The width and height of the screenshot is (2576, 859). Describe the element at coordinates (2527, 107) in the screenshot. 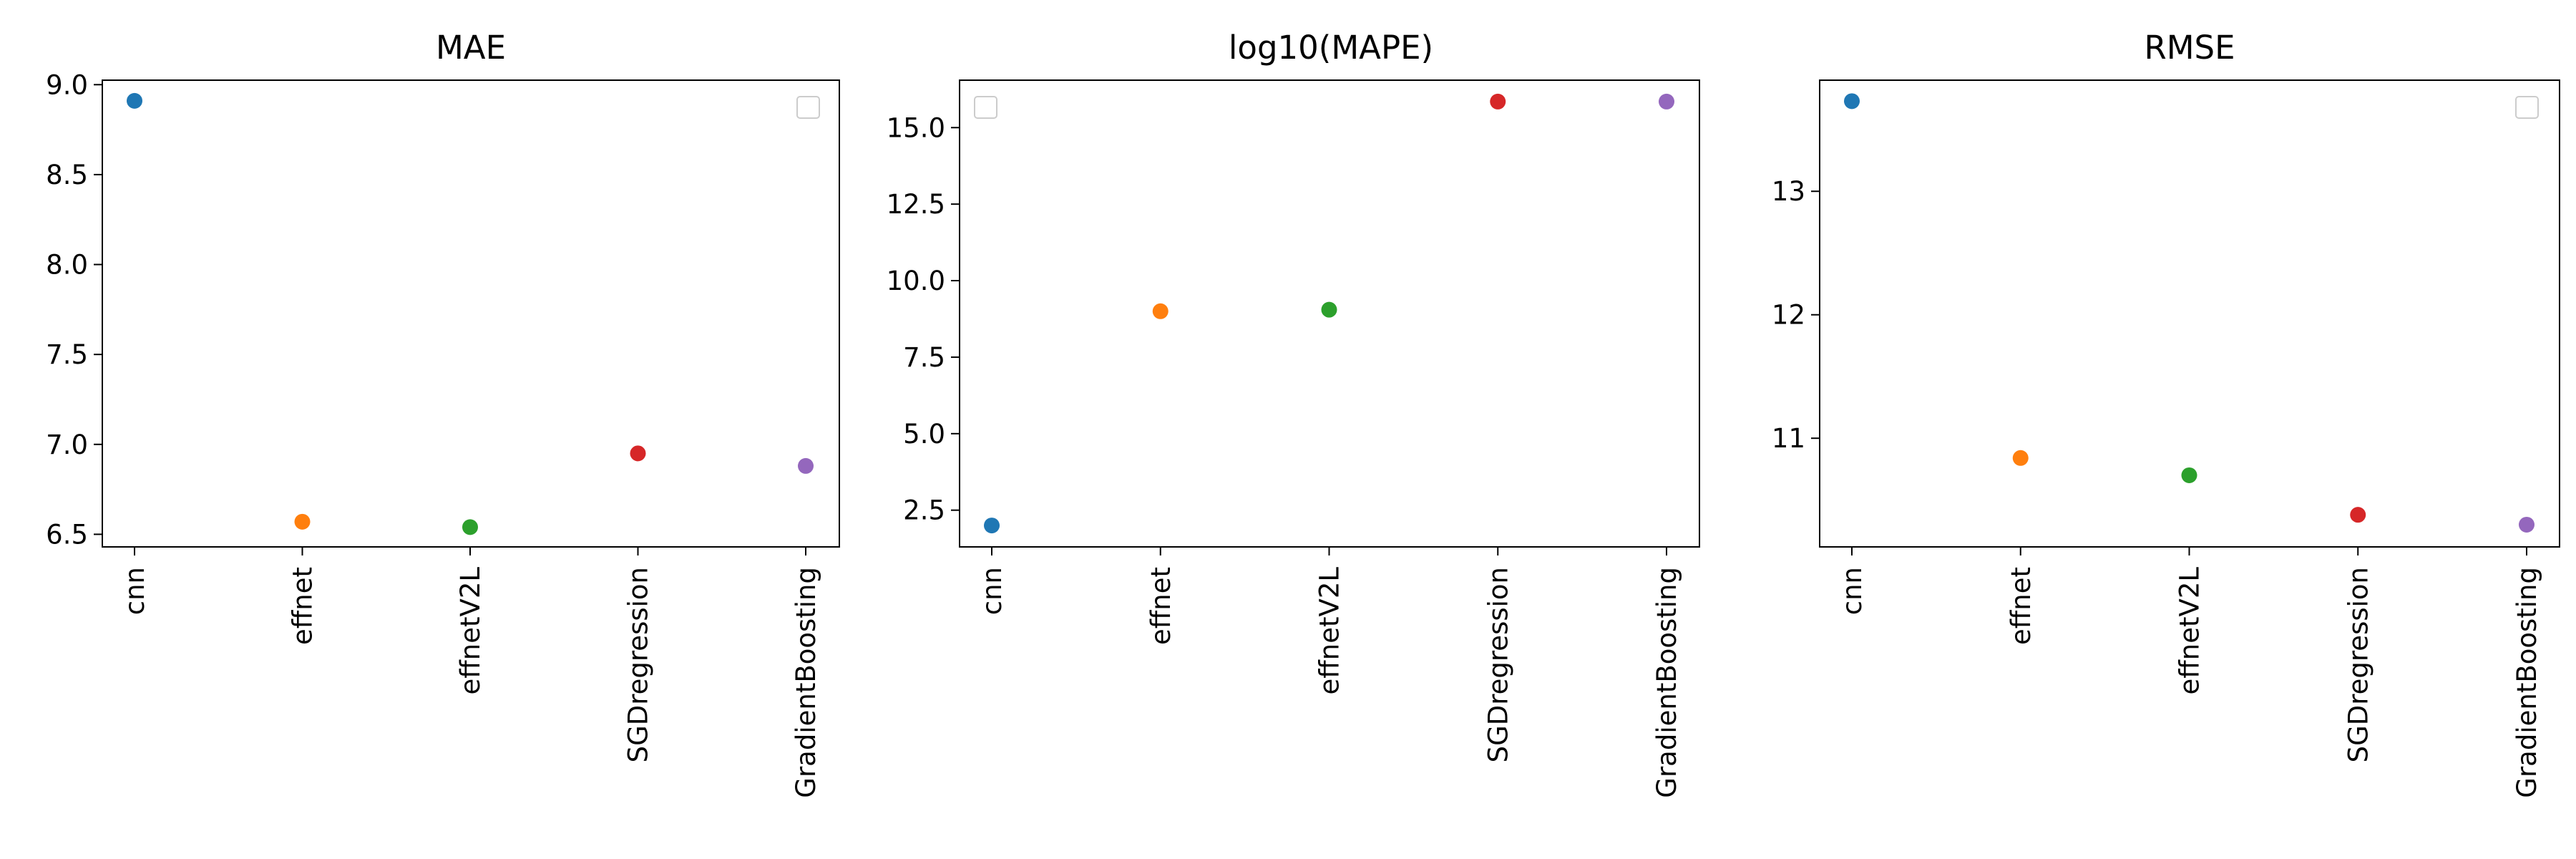

I see `rmse-legend-box` at that location.